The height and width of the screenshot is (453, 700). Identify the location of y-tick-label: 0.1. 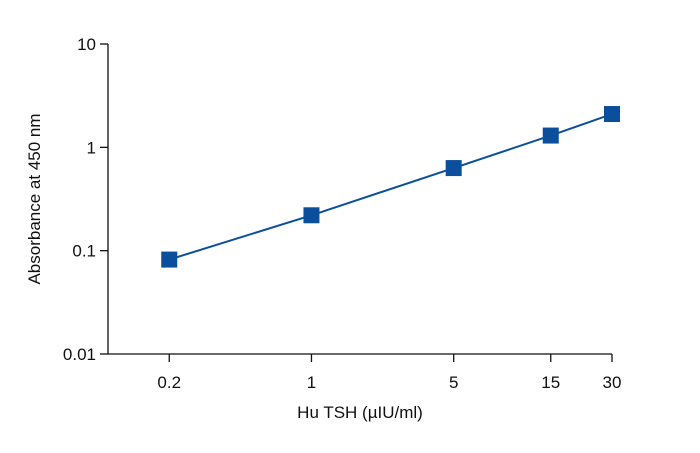
(84, 251).